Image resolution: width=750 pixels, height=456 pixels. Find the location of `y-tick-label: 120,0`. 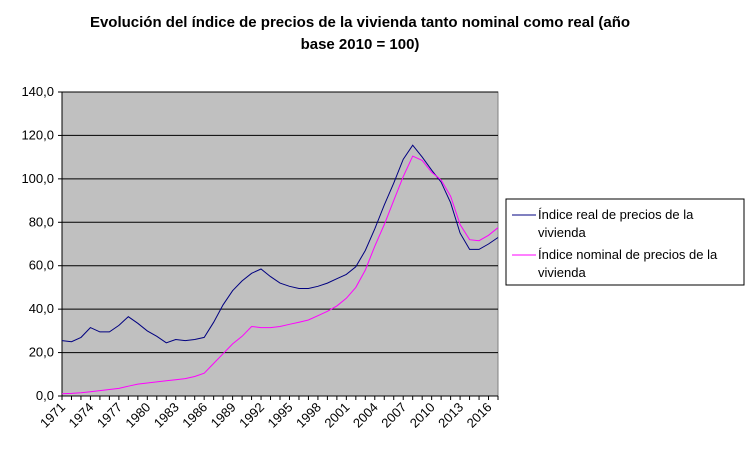

y-tick-label: 120,0 is located at coordinates (37, 134).